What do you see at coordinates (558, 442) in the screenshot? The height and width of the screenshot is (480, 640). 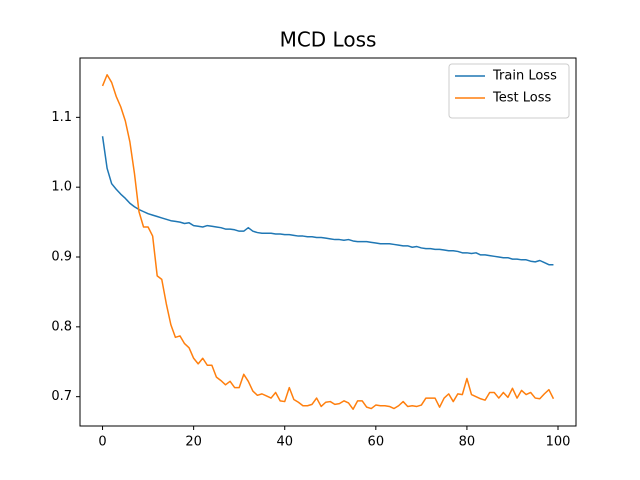 I see `x-tick-label: 100` at bounding box center [558, 442].